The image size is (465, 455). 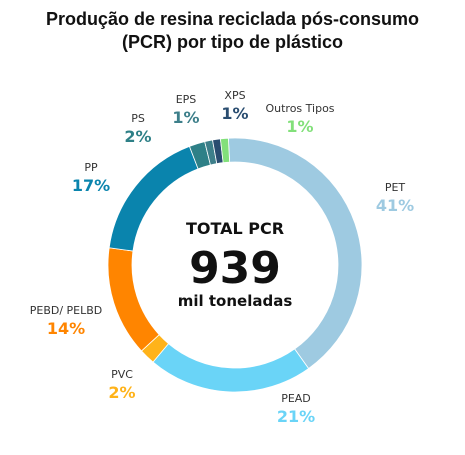 I want to click on slice-percent-pp: 17%, so click(x=91, y=185).